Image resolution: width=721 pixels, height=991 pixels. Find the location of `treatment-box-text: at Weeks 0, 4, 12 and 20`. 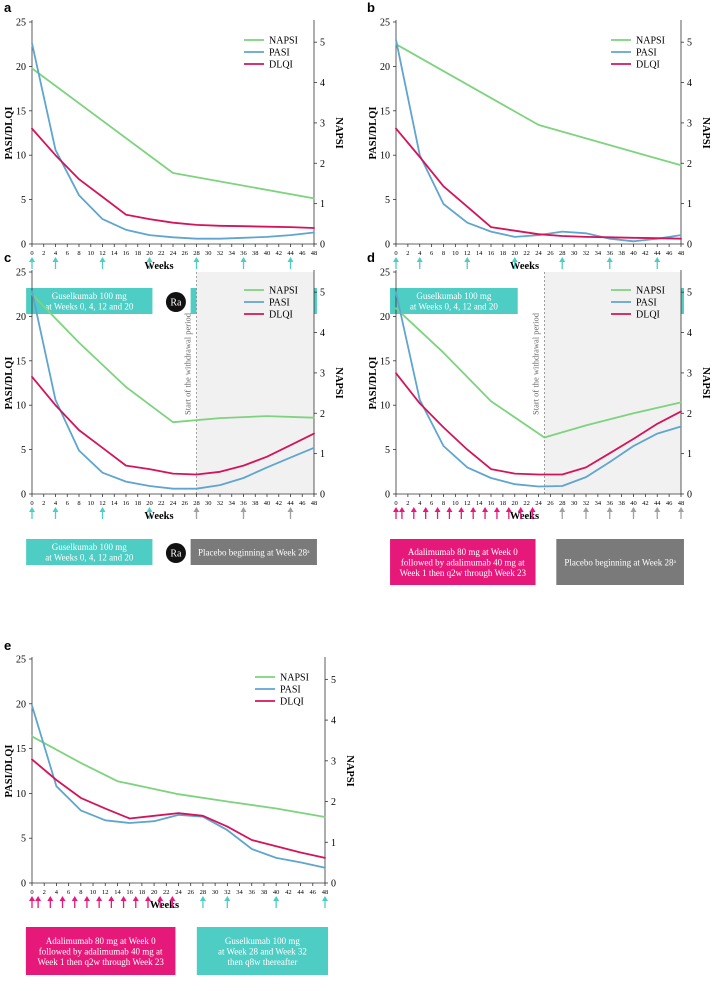

treatment-box-text: at Weeks 0, 4, 12 and 20 is located at coordinates (454, 307).